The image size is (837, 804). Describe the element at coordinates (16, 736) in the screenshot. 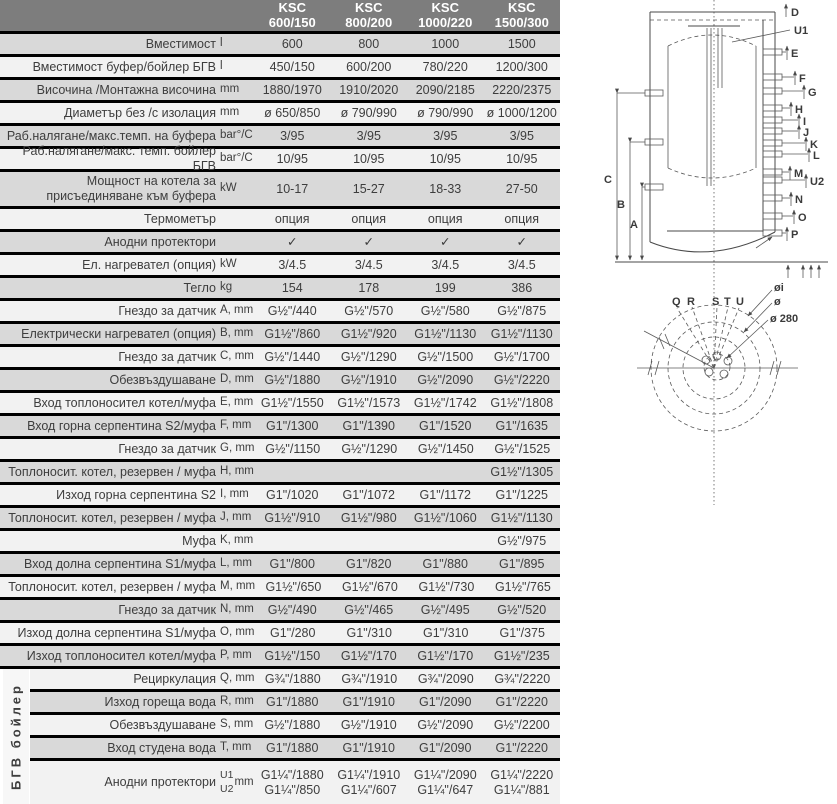

I see `group-label: БГВ бойлер` at that location.